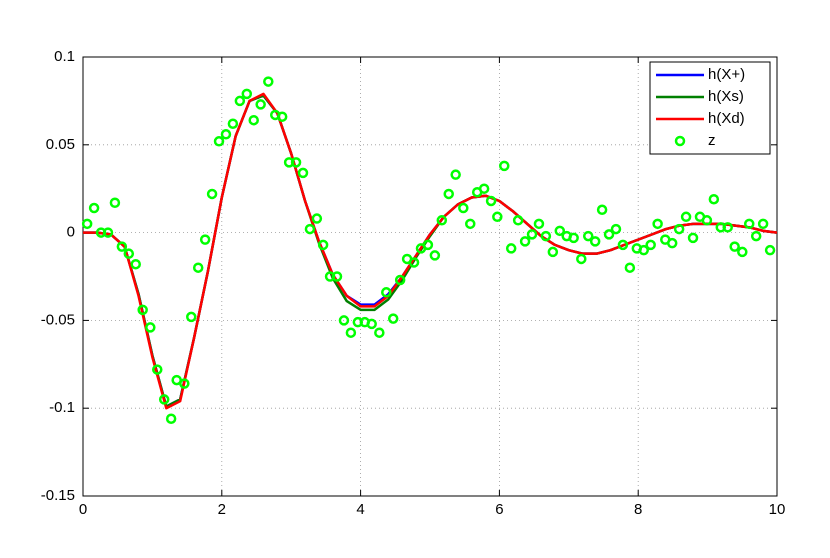 This screenshot has height=558, width=830. What do you see at coordinates (726, 96) in the screenshot?
I see `legend-label: h(Xs)` at bounding box center [726, 96].